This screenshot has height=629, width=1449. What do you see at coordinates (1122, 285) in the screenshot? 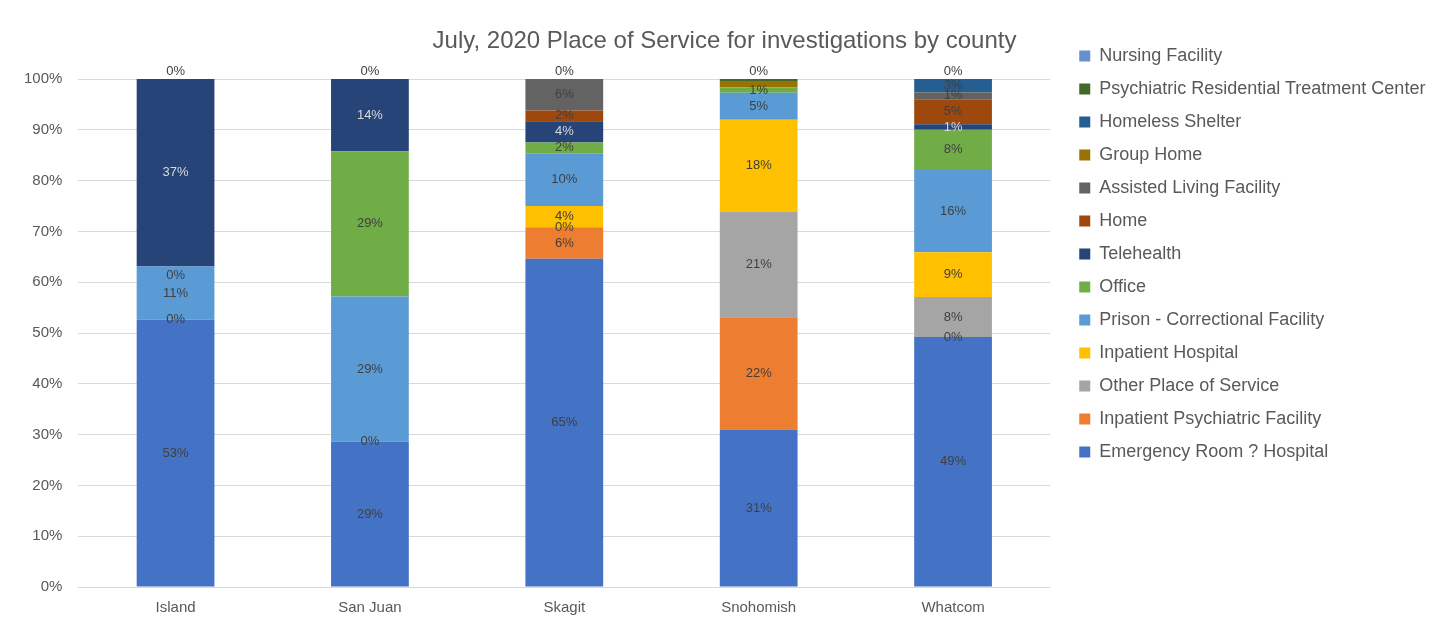
I see `legend-label: Office` at bounding box center [1122, 285].